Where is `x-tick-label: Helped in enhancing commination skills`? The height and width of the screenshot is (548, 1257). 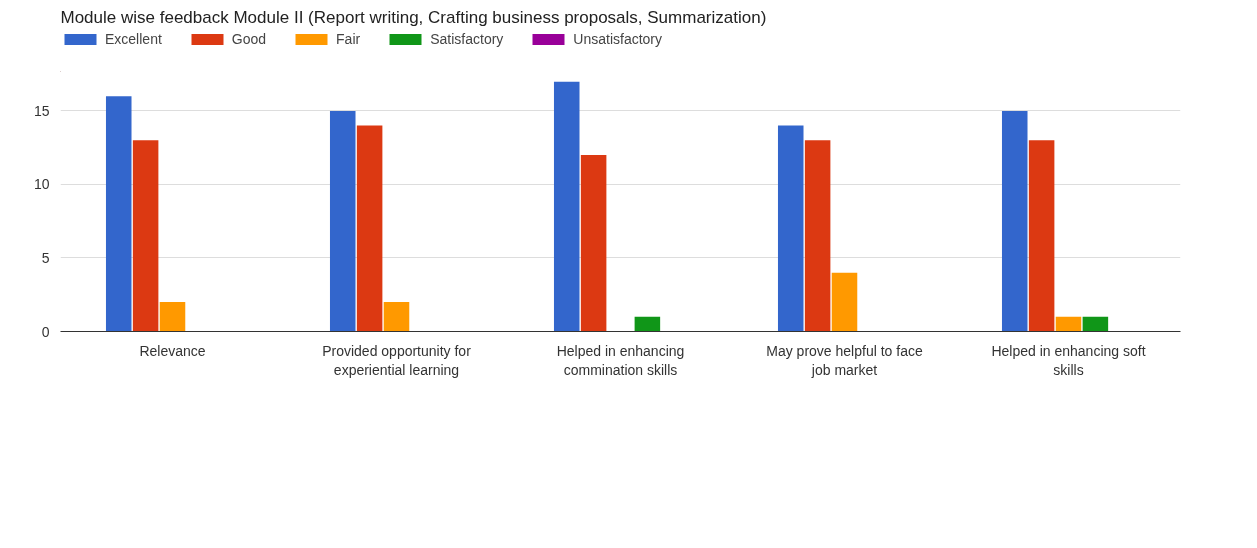
x-tick-label: Helped in enhancing commination skills is located at coordinates (620, 360).